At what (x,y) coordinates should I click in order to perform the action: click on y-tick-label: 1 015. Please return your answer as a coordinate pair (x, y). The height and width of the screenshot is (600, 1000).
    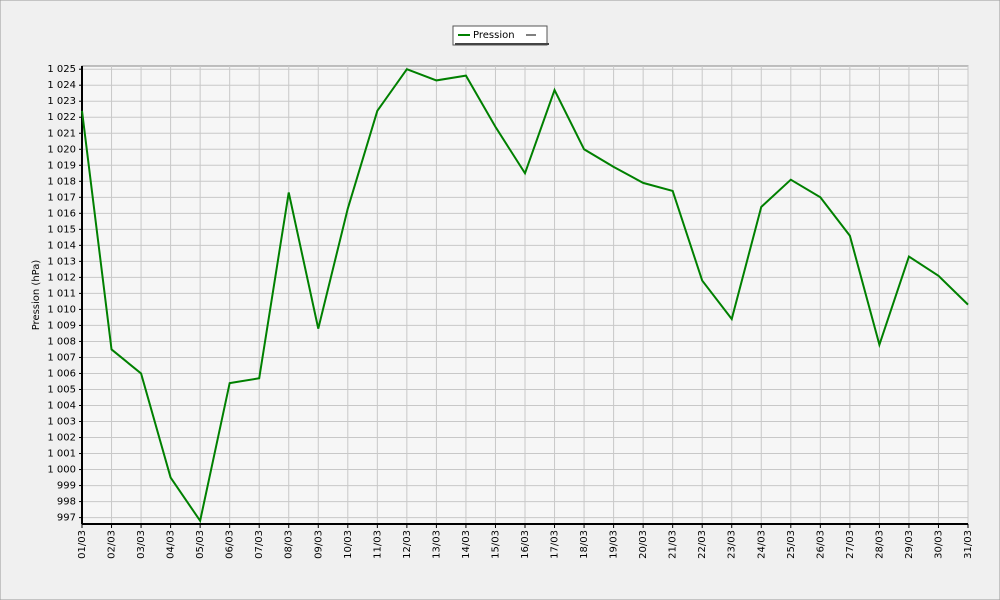
    Looking at the image, I should click on (61, 229).